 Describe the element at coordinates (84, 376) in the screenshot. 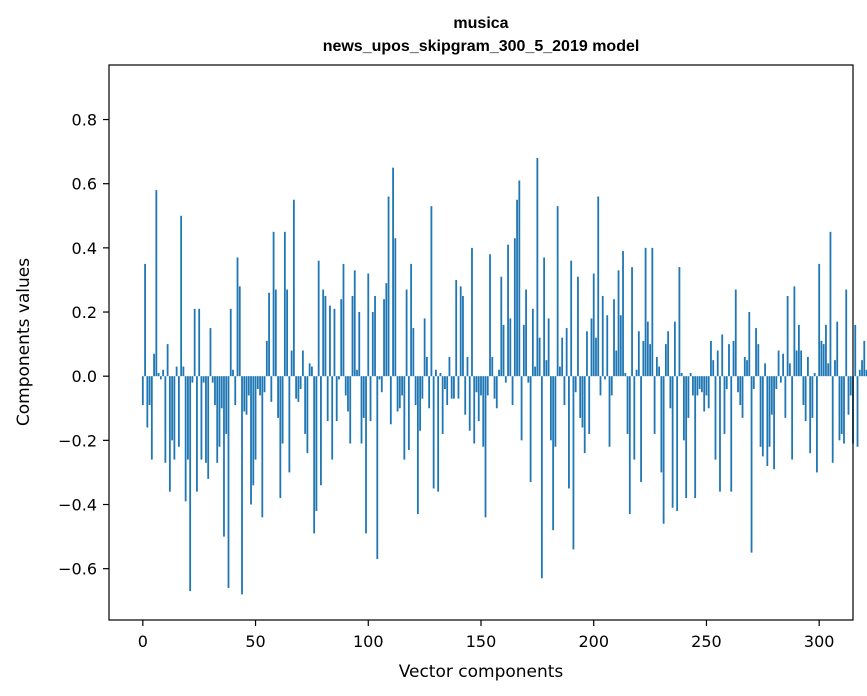

I see `y-tick-label: 0.0` at that location.